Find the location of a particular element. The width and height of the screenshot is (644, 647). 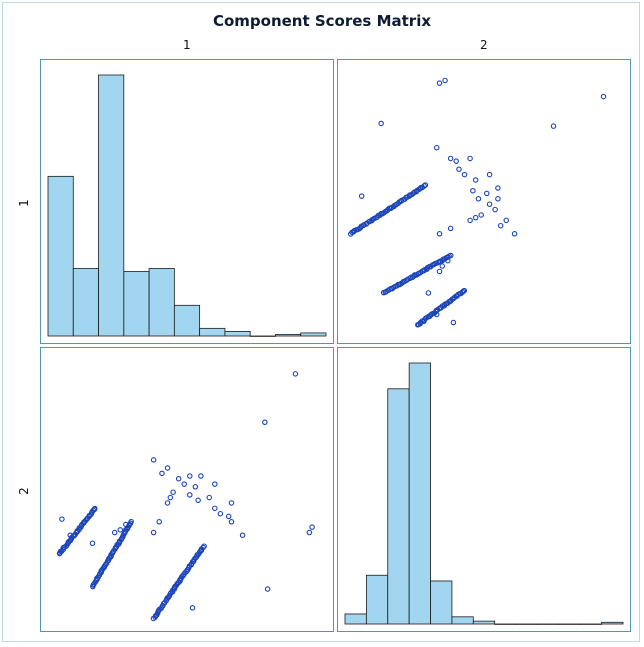

row-label-2: 2 is located at coordinates (23, 491).